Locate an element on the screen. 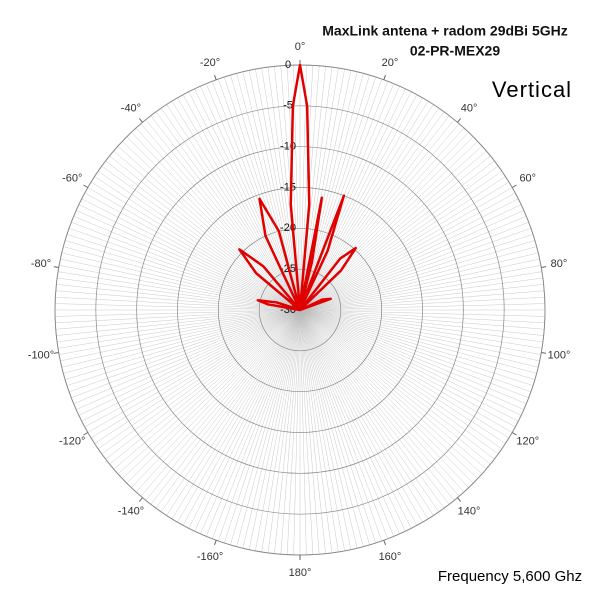 The height and width of the screenshot is (605, 600). theta-tick-label: 80° is located at coordinates (559, 264).